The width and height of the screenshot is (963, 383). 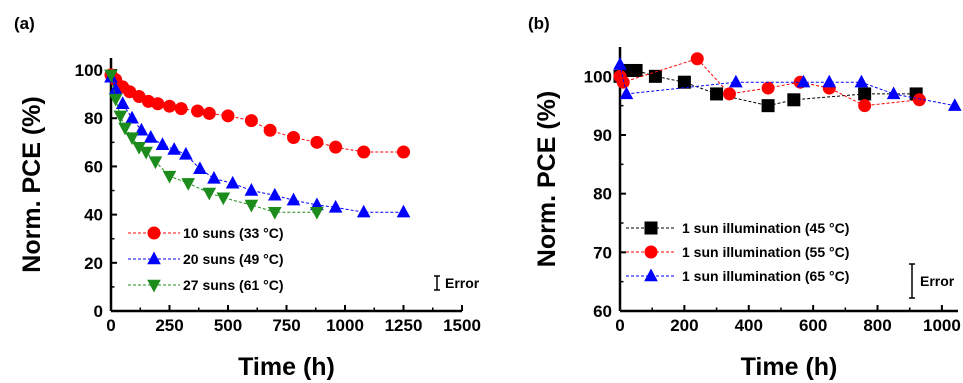 I want to click on y-tick-label: 70, so click(x=602, y=252).